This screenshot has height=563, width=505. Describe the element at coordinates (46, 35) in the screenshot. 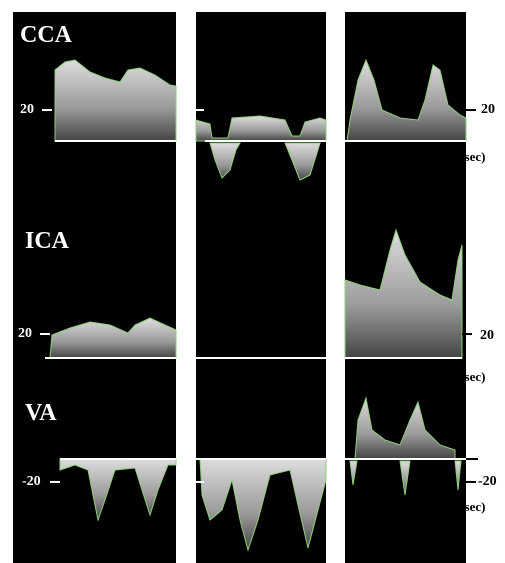

I see `row-label: CCA` at that location.